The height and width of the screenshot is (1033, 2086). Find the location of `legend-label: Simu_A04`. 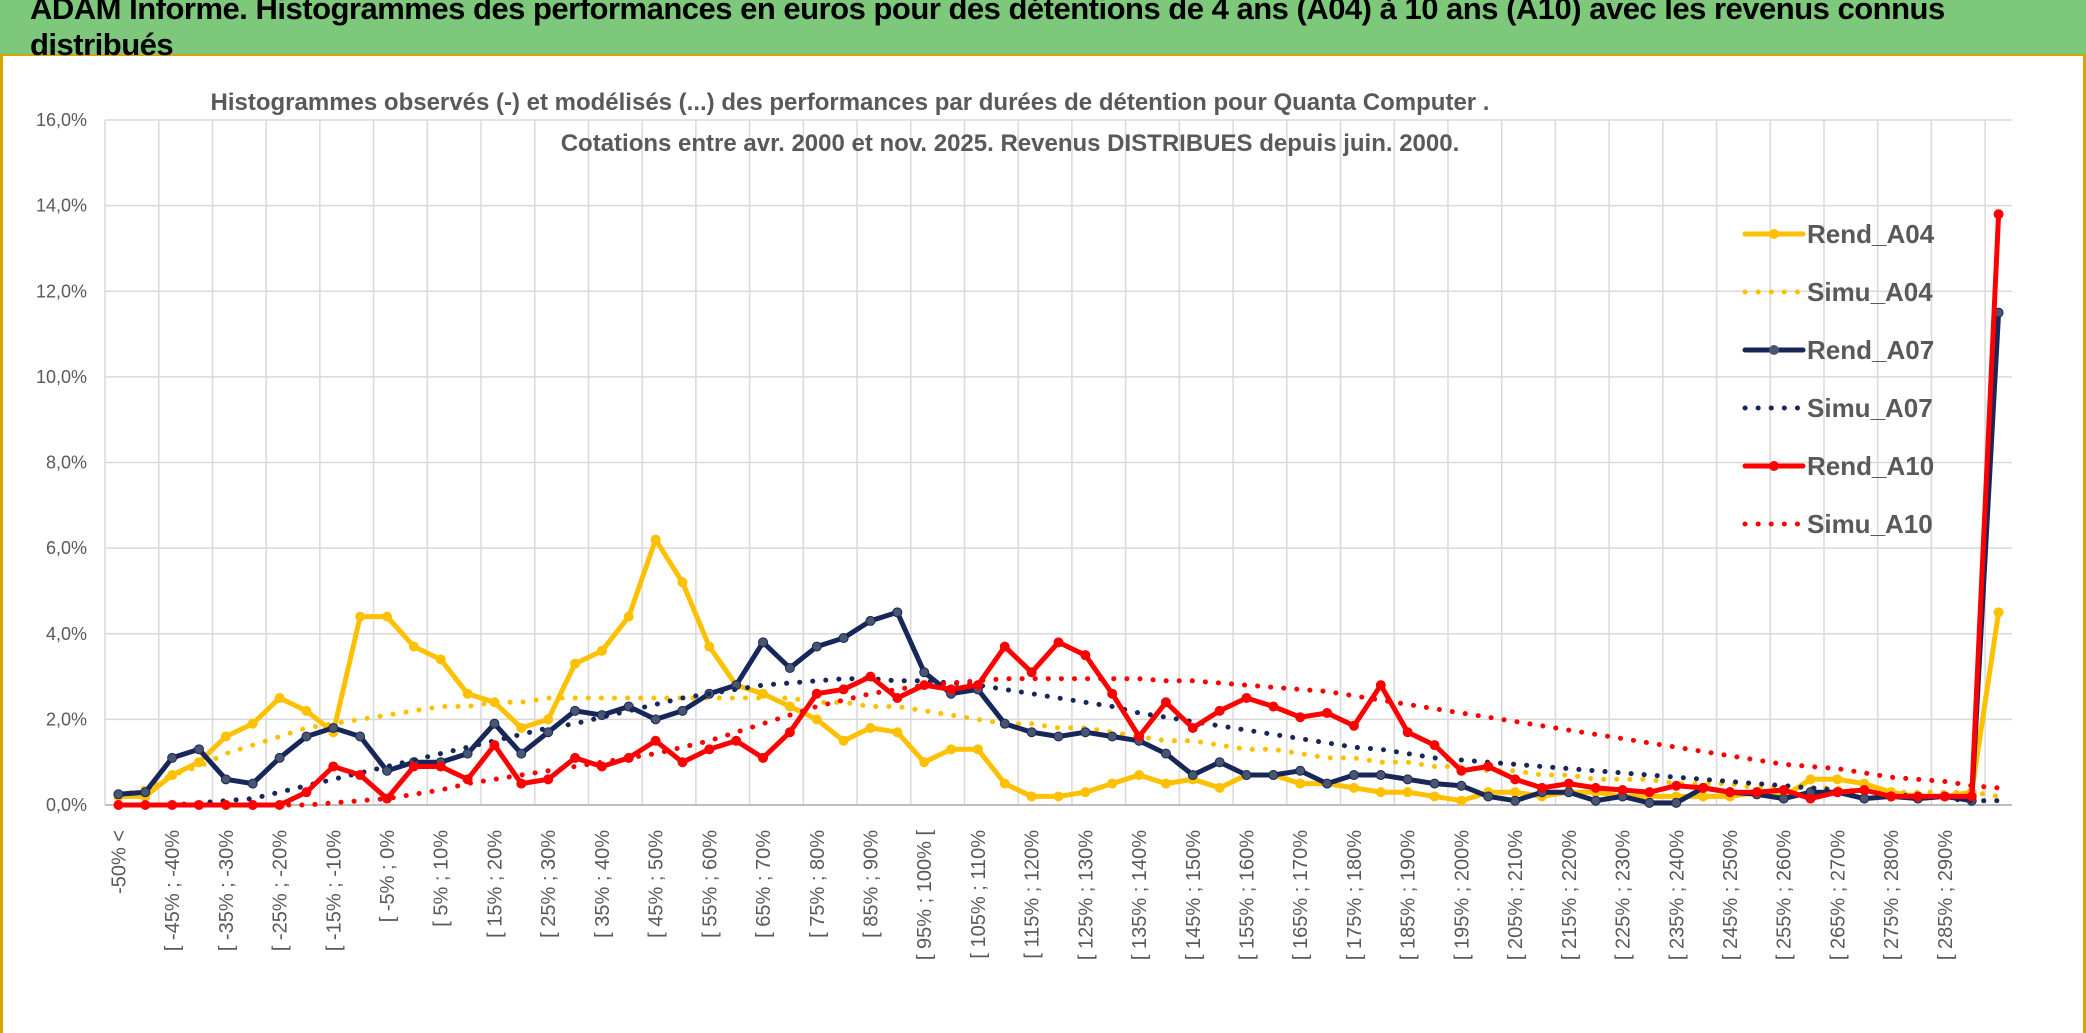

legend-label: Simu_A04 is located at coordinates (1870, 292).